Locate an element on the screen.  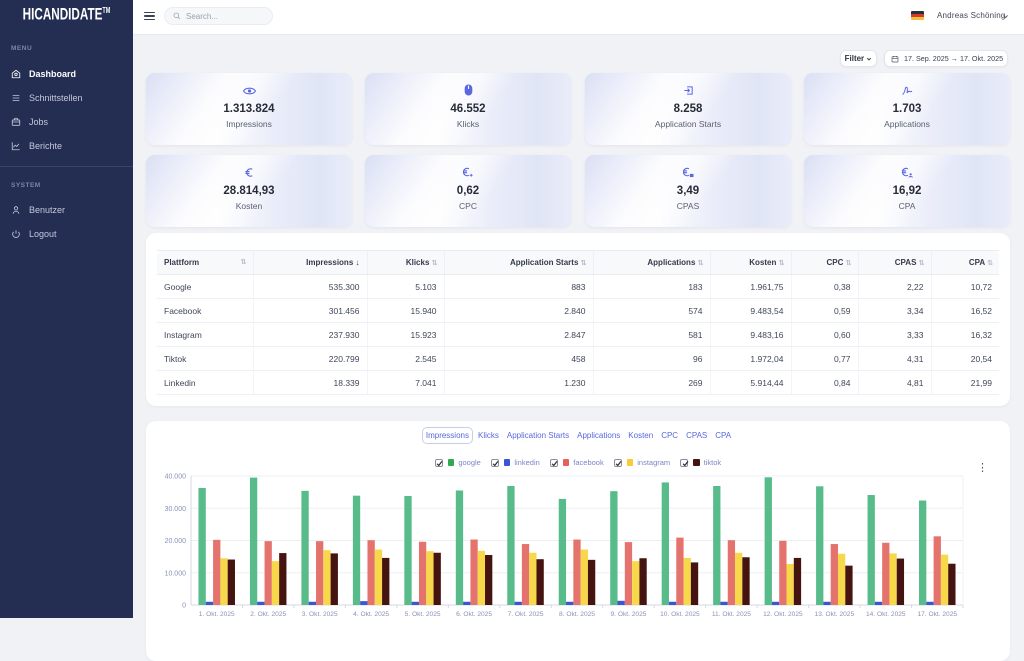
svg-text: 4. Okt. 2025 is located at coordinates (371, 614).